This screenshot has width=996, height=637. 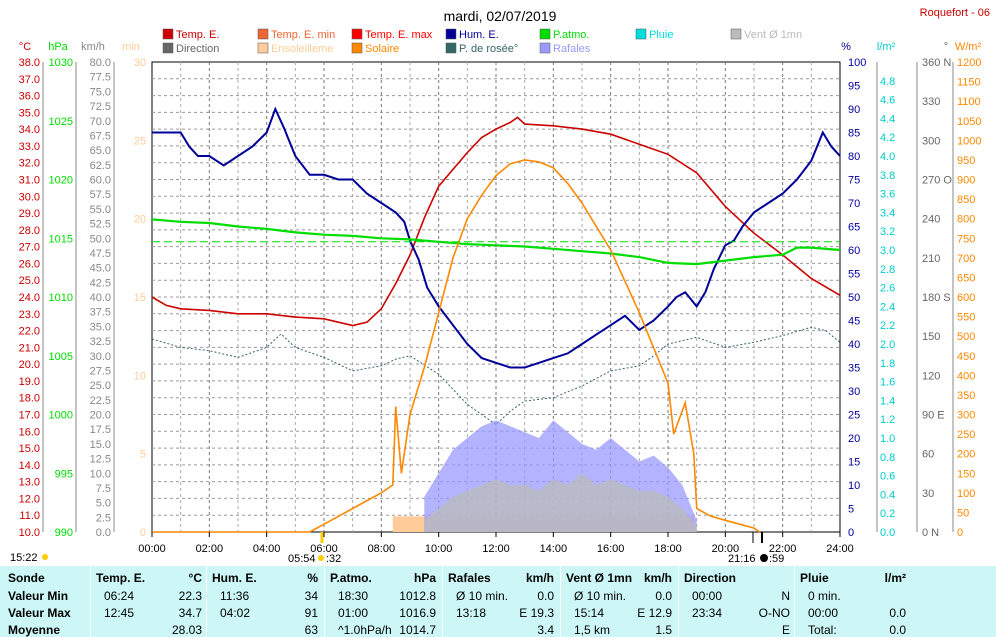 I want to click on sunrise-time: 05:54, so click(x=302, y=559).